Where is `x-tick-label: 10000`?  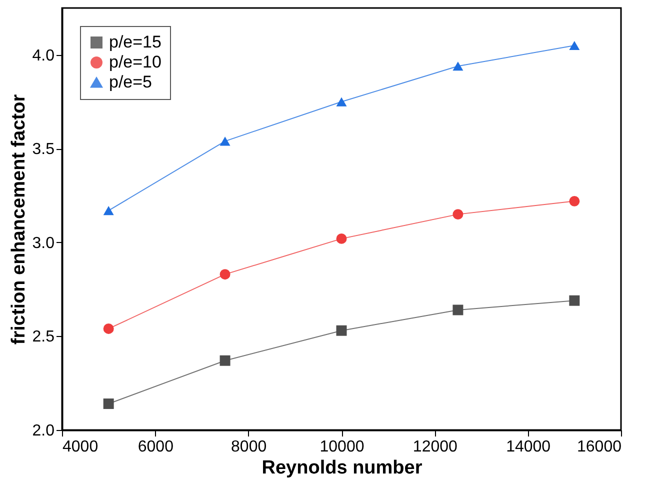 x-tick-label: 10000 is located at coordinates (342, 447).